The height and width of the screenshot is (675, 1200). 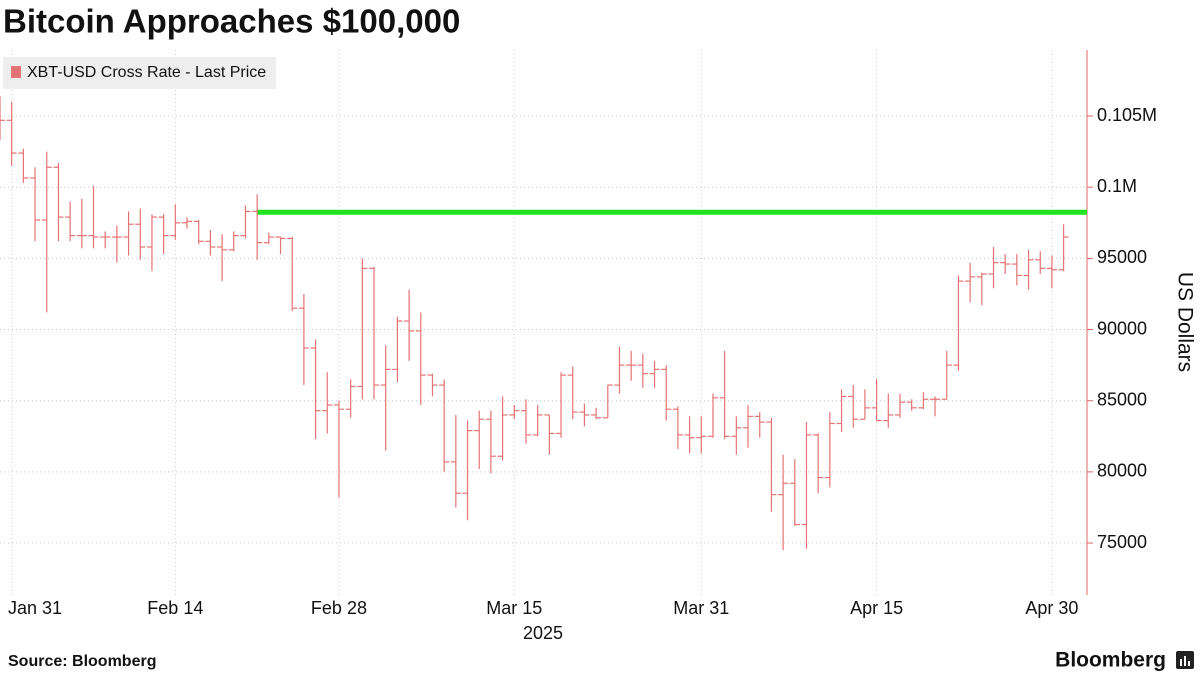 I want to click on x-tick-label: Feb 14, so click(x=175, y=608).